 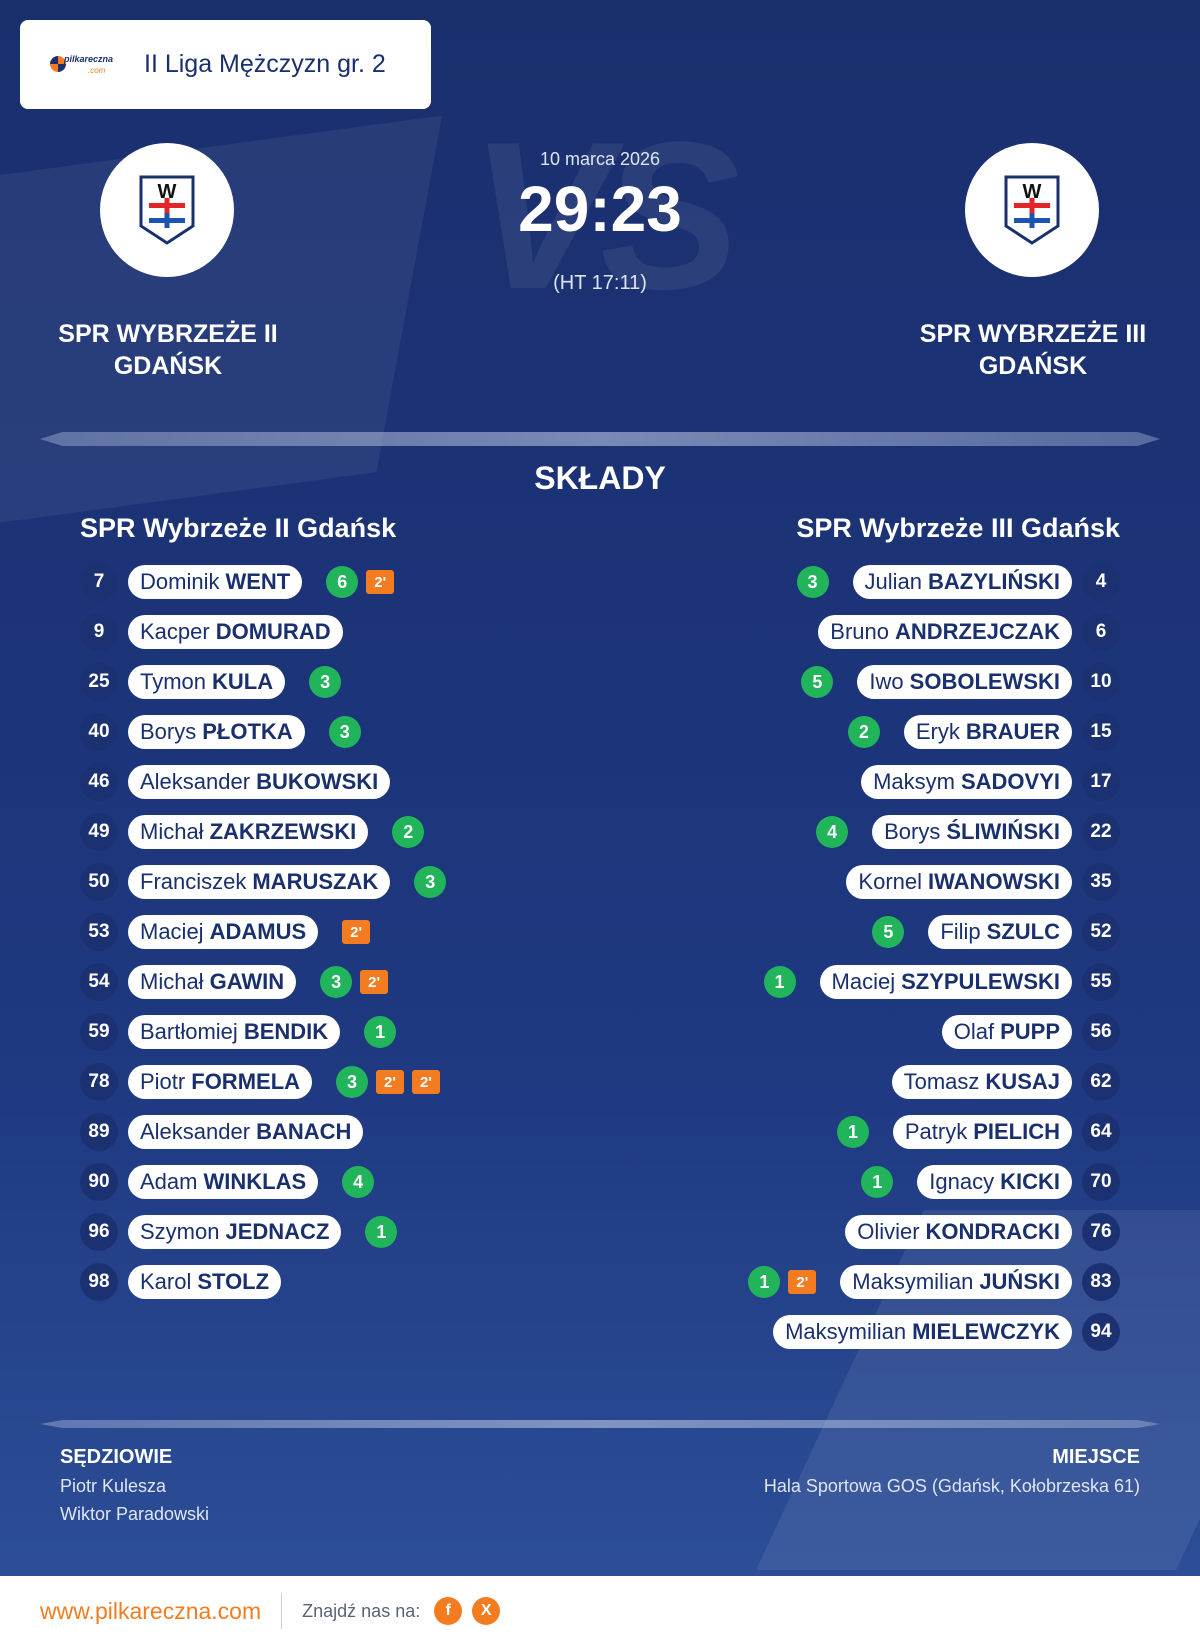 I want to click on player-name: Tymon KULA, so click(x=207, y=682).